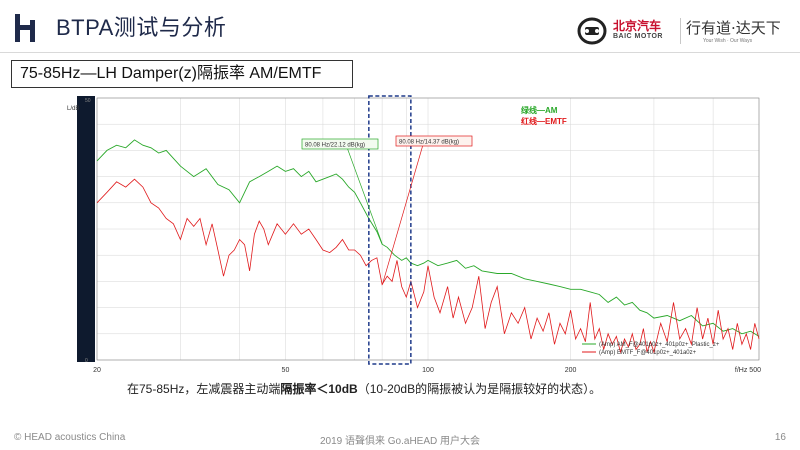 The width and height of the screenshot is (800, 450). Describe the element at coordinates (680, 31) in the screenshot. I see `brand-divider` at that location.